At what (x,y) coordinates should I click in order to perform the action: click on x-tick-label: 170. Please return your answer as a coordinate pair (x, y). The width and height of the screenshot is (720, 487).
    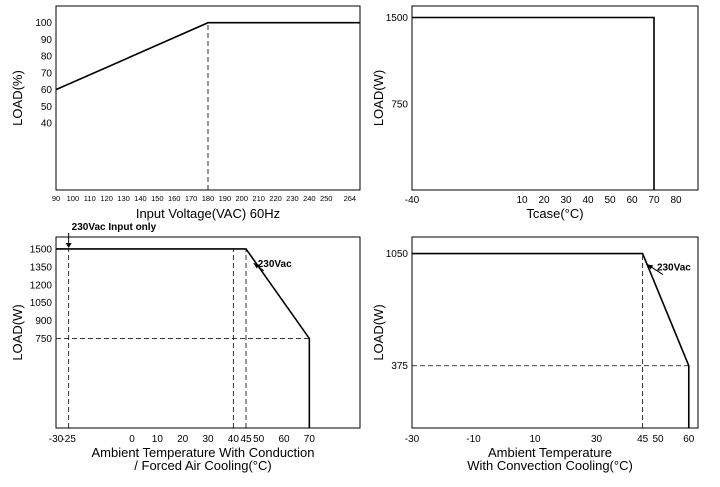
    Looking at the image, I should click on (191, 198).